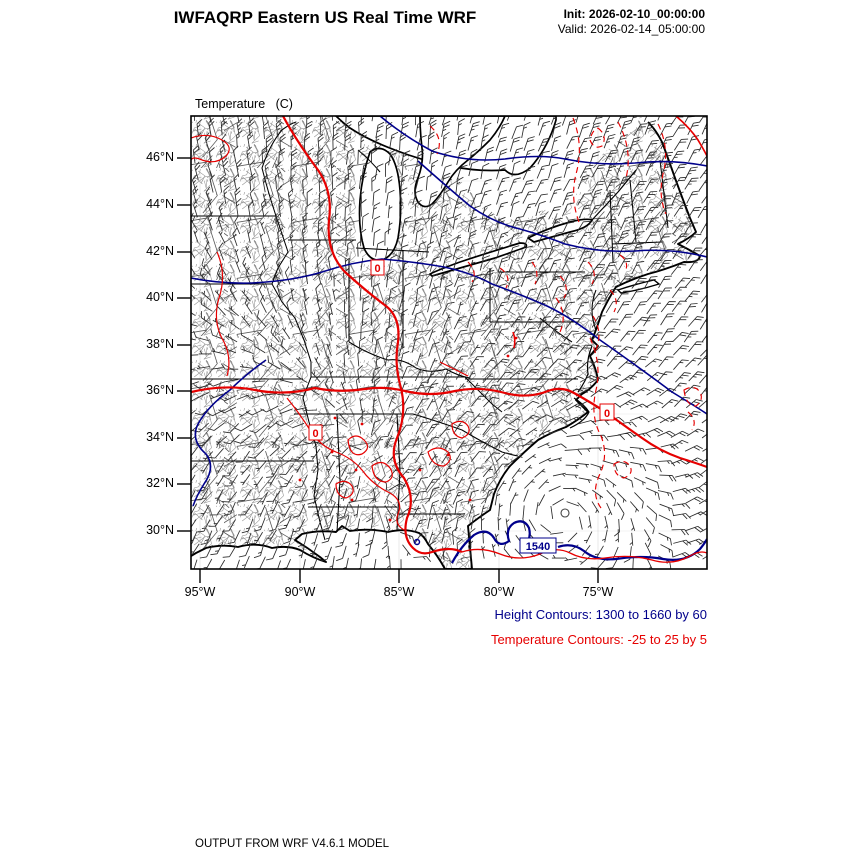  I want to click on temperature-contour-info: Temperature Contours: -25 to 25 by 5, so click(598, 639).